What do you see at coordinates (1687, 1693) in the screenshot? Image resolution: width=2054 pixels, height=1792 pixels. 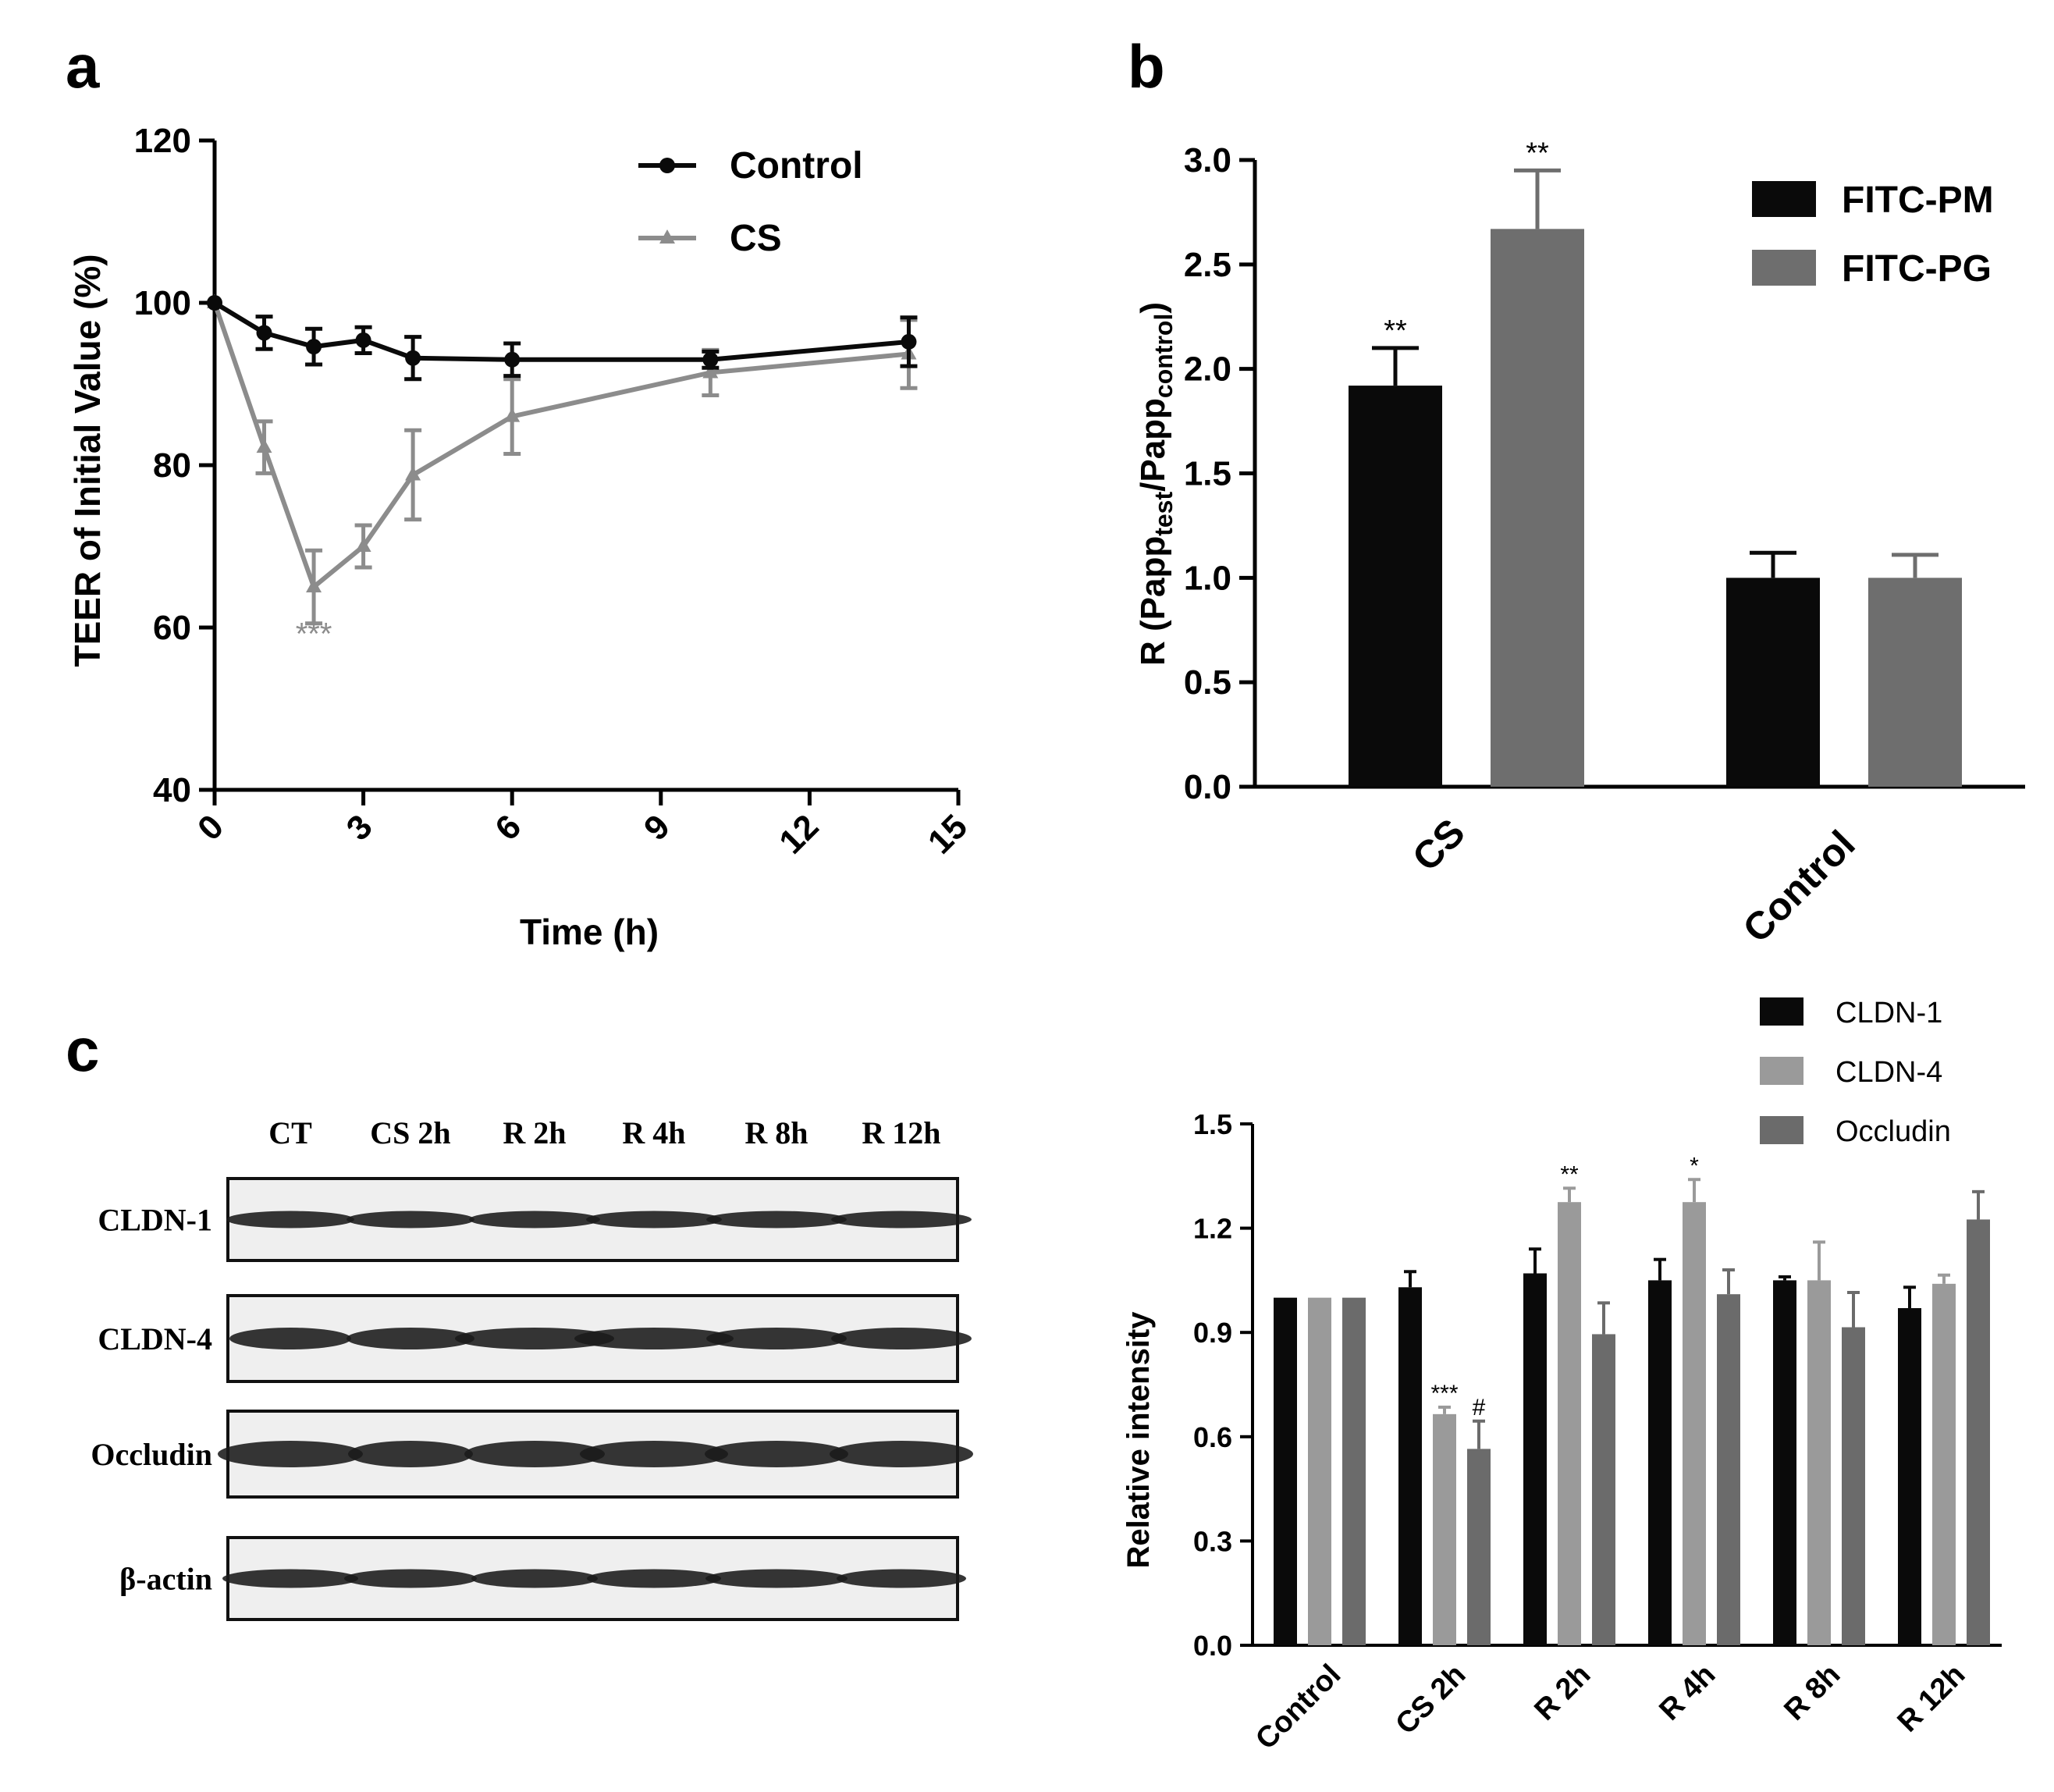 I see `chart-c-category-label: R 4h` at bounding box center [1687, 1693].